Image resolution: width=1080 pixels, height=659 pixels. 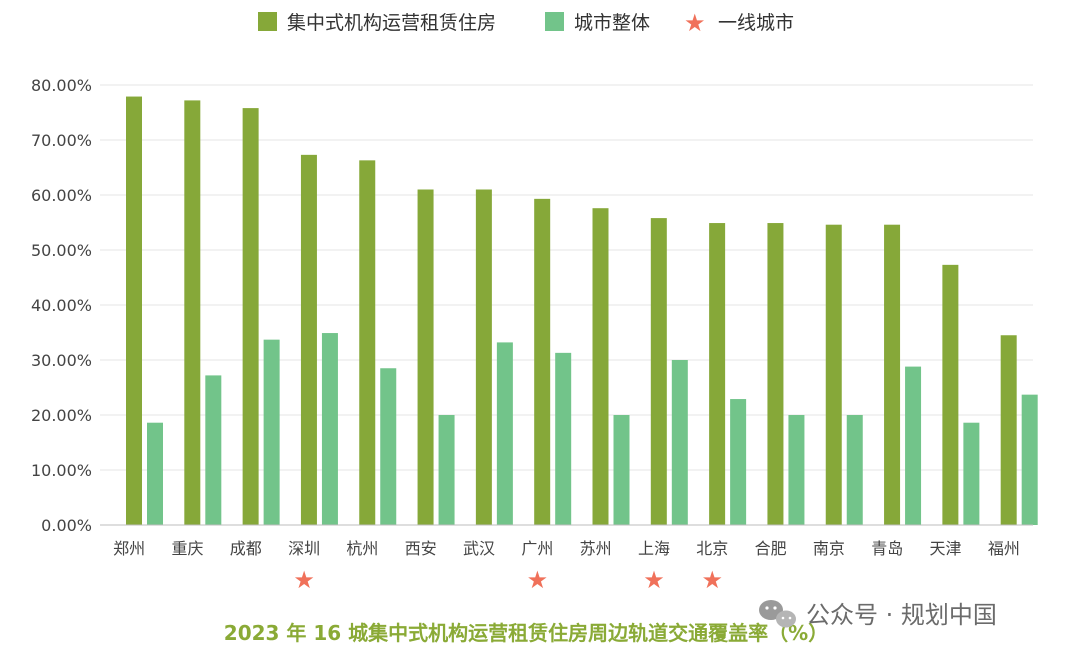 What do you see at coordinates (887, 548) in the screenshot?
I see `x-category-label: 青岛` at bounding box center [887, 548].